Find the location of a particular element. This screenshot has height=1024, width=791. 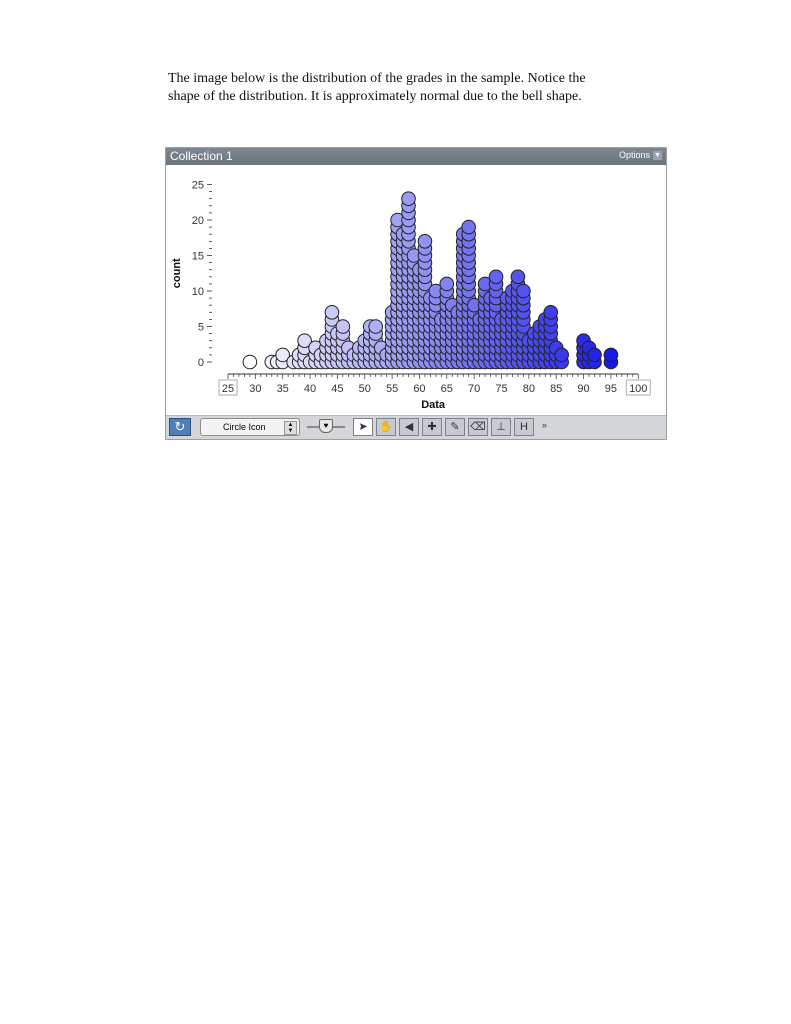

rerandomize-button: ↻ is located at coordinates (180, 427).